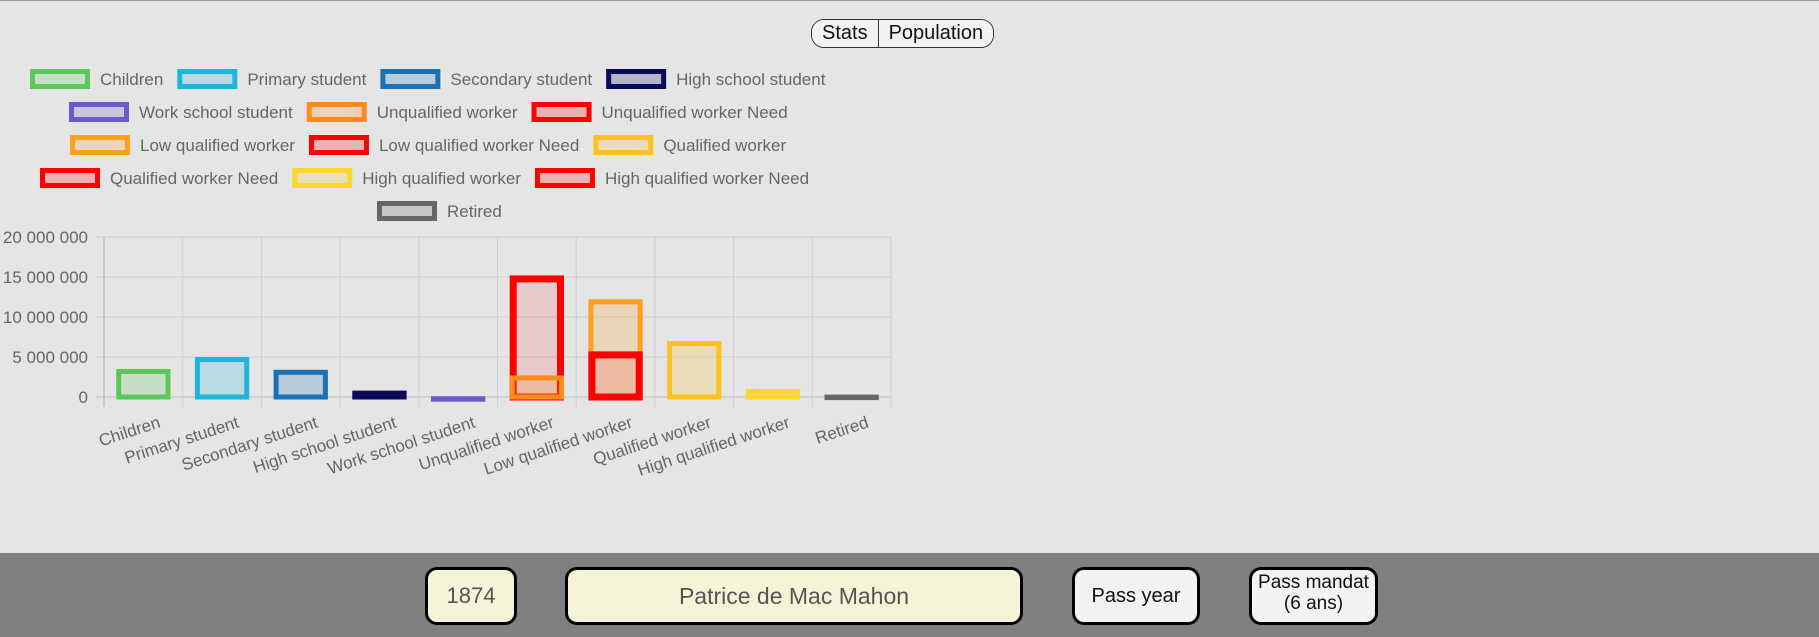 The height and width of the screenshot is (637, 1819). What do you see at coordinates (217, 145) in the screenshot?
I see `legend-item-low-qualified-worker-label: Low qualified worker` at bounding box center [217, 145].